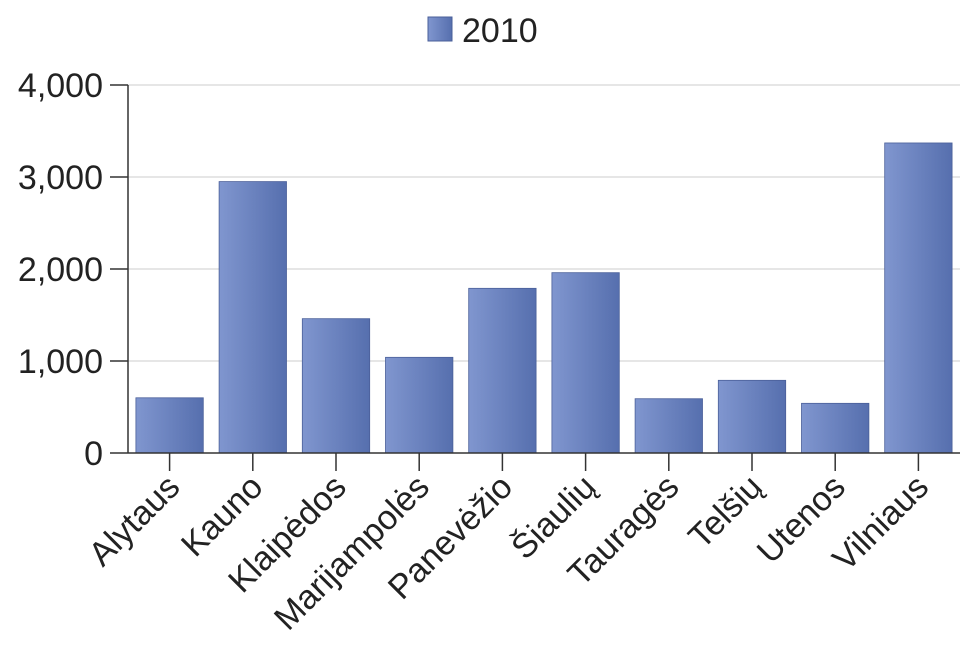 The width and height of the screenshot is (961, 660). I want to click on bar-panevėžio, so click(502, 370).